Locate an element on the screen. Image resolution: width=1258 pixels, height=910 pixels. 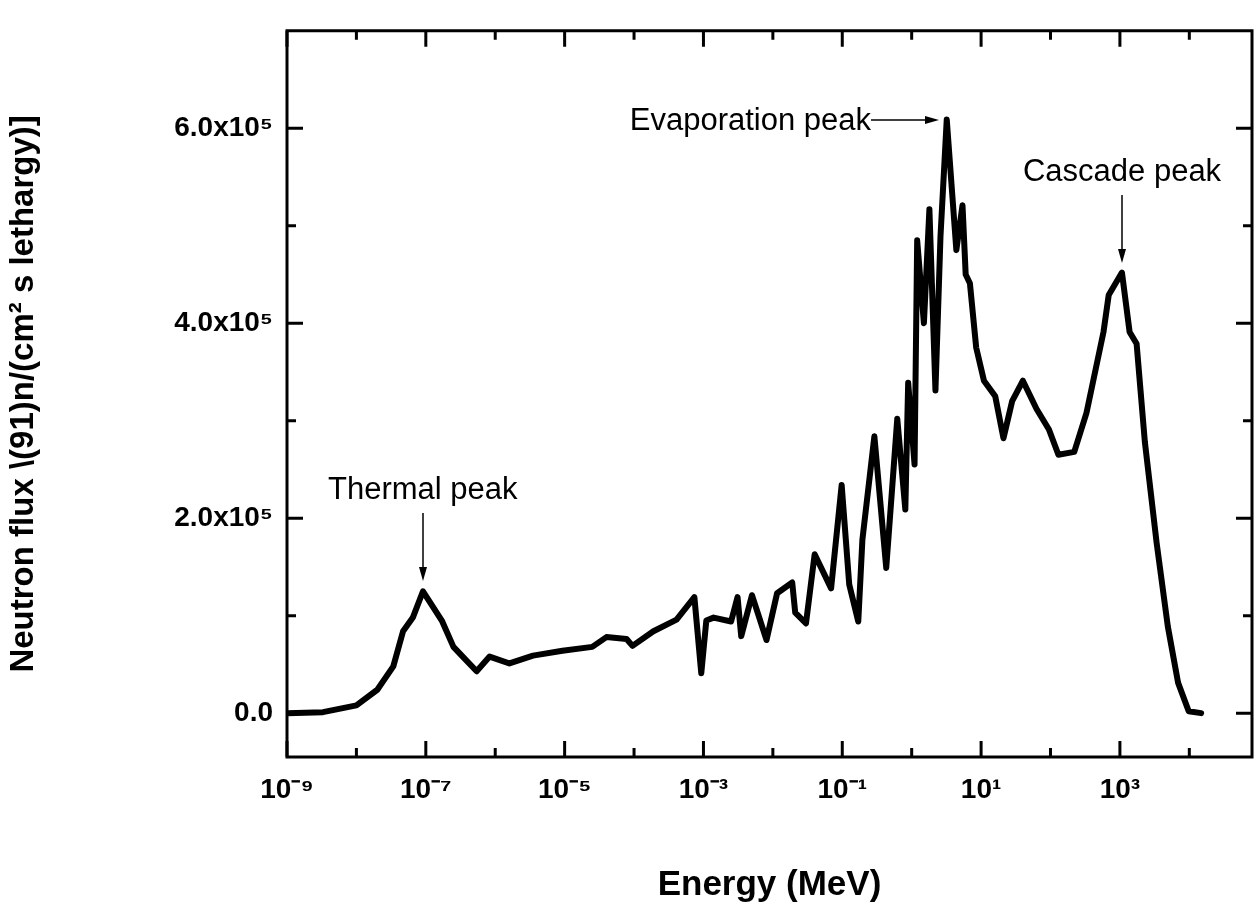
annotation: Evaporation peak is located at coordinates (750, 119).